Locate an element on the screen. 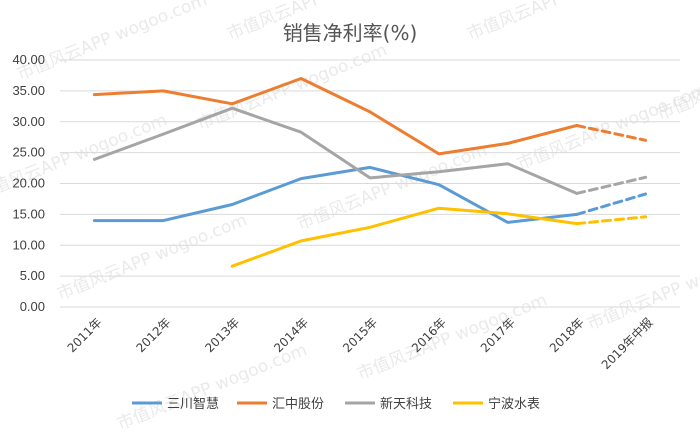 Image resolution: width=700 pixels, height=436 pixels. legend-item: 宁波水表 is located at coordinates (496, 404).